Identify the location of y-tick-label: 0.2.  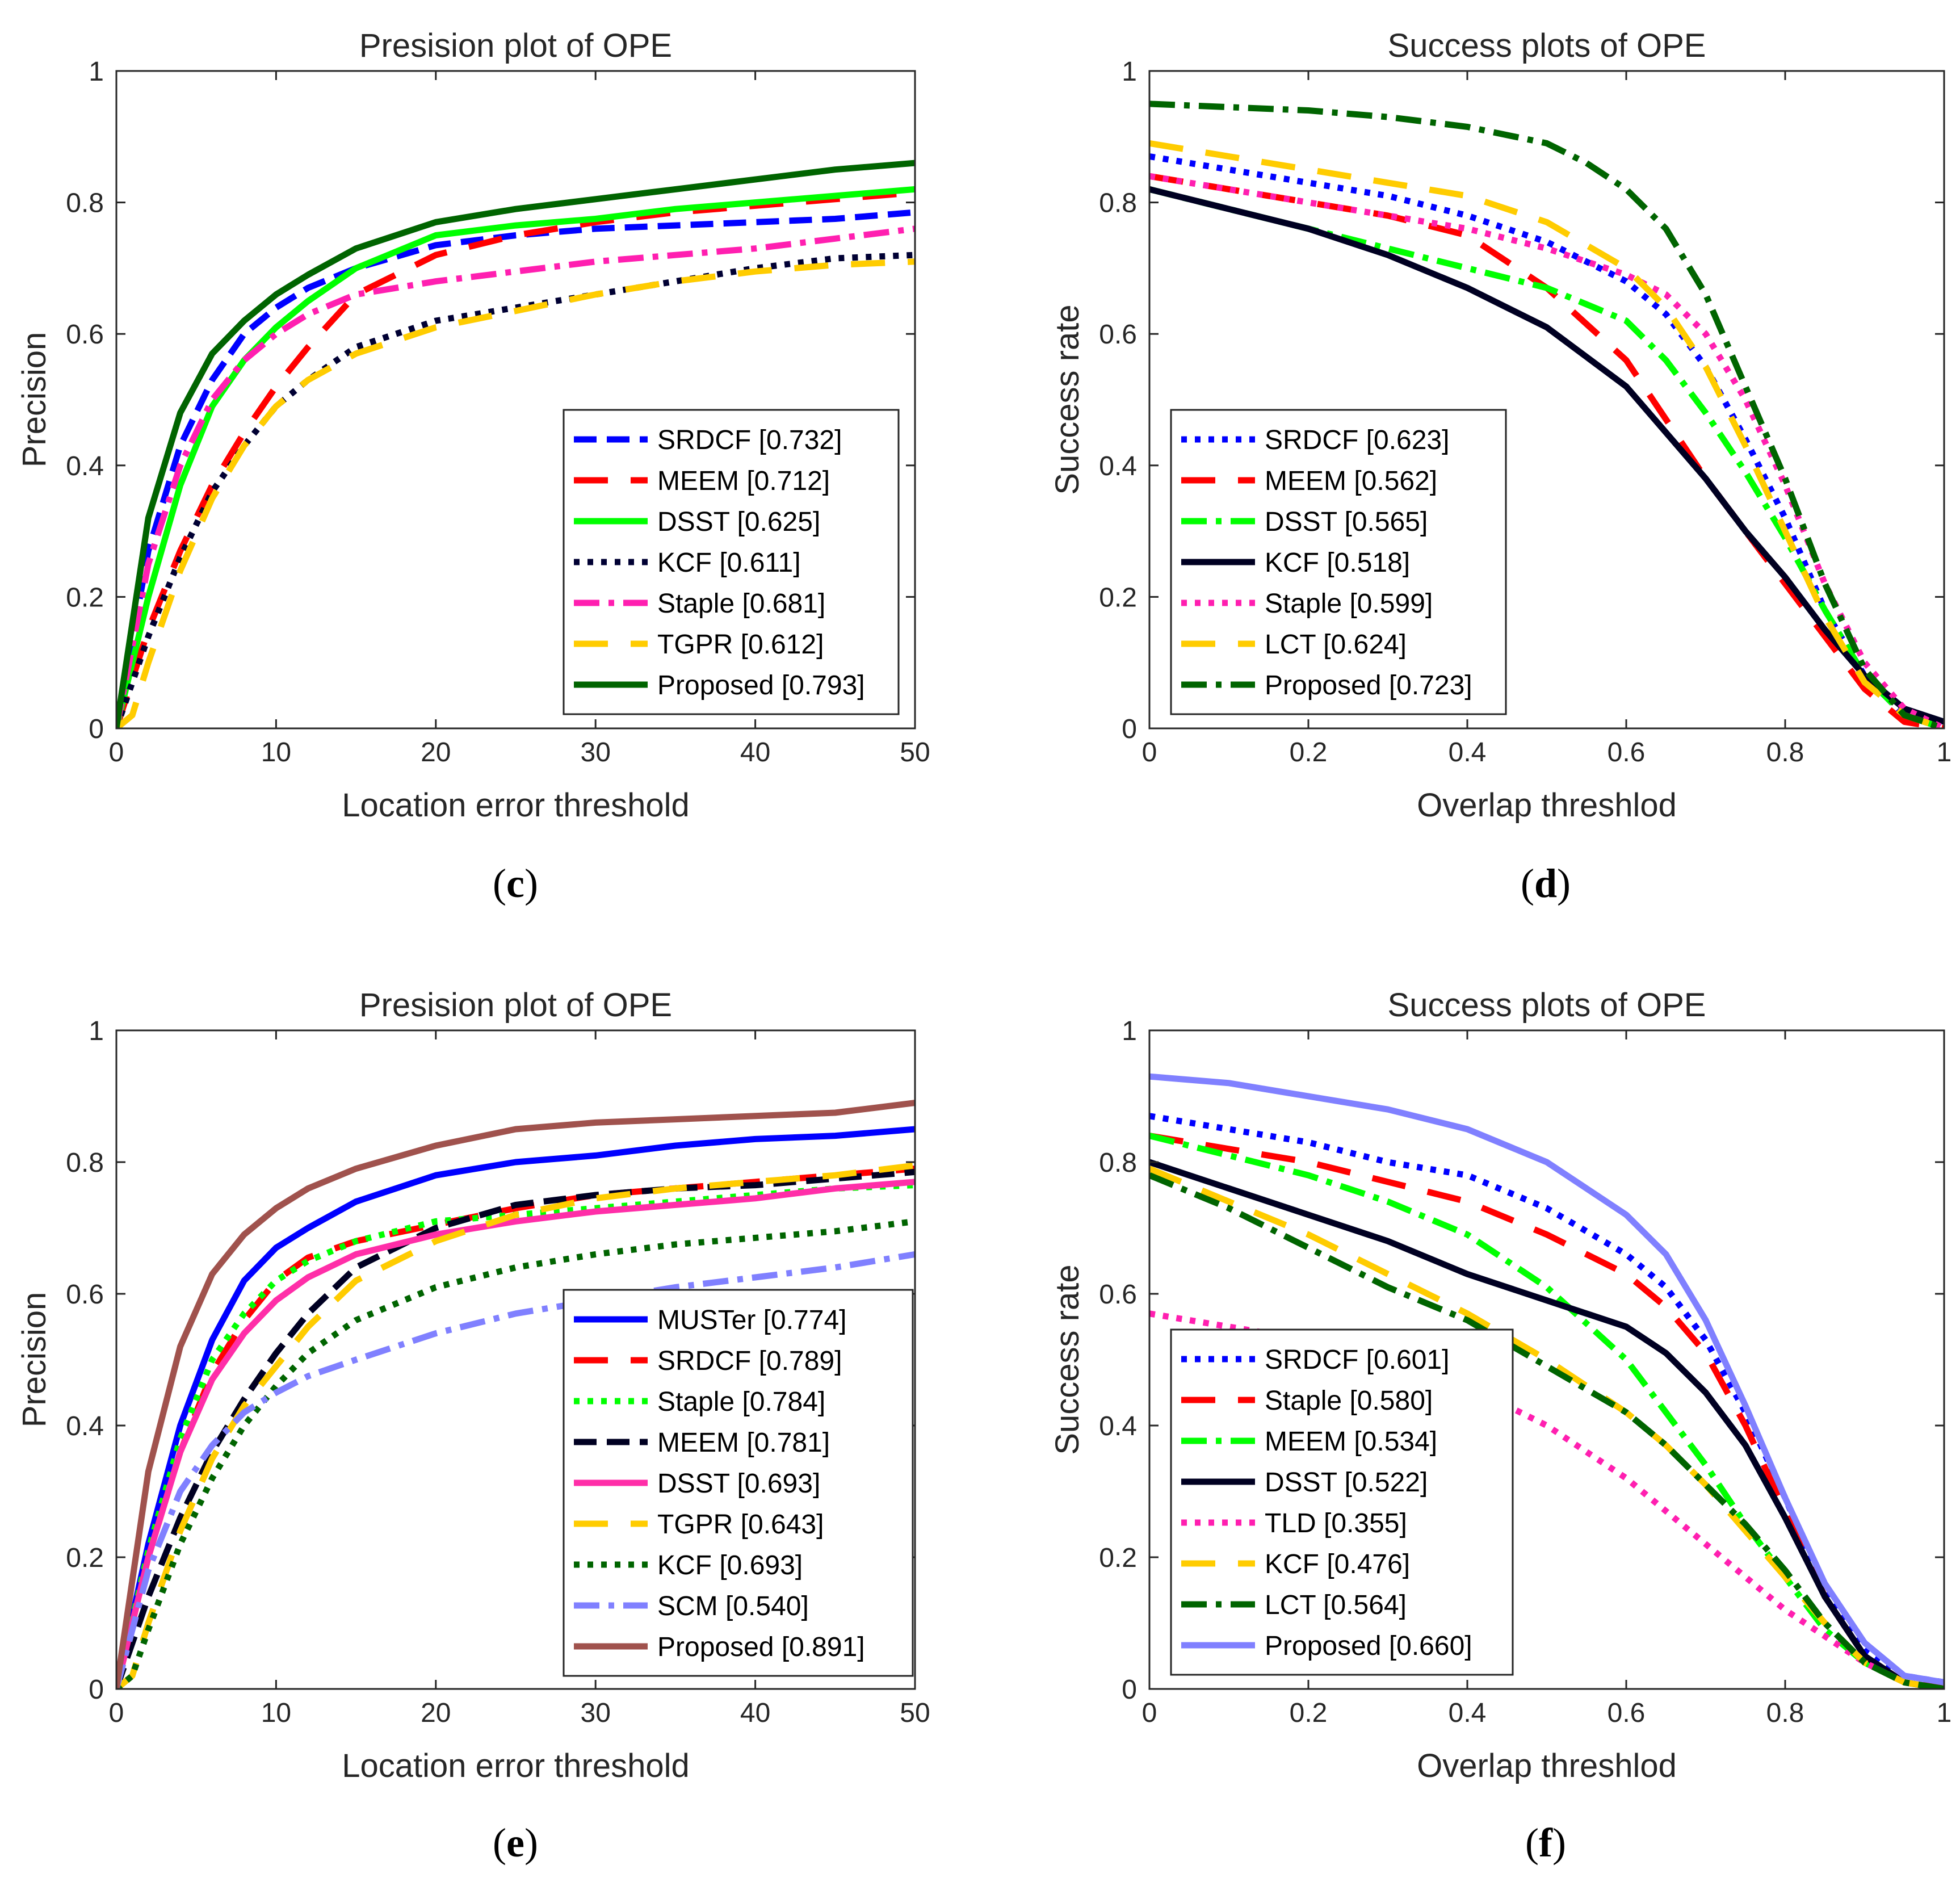
(1118, 1558).